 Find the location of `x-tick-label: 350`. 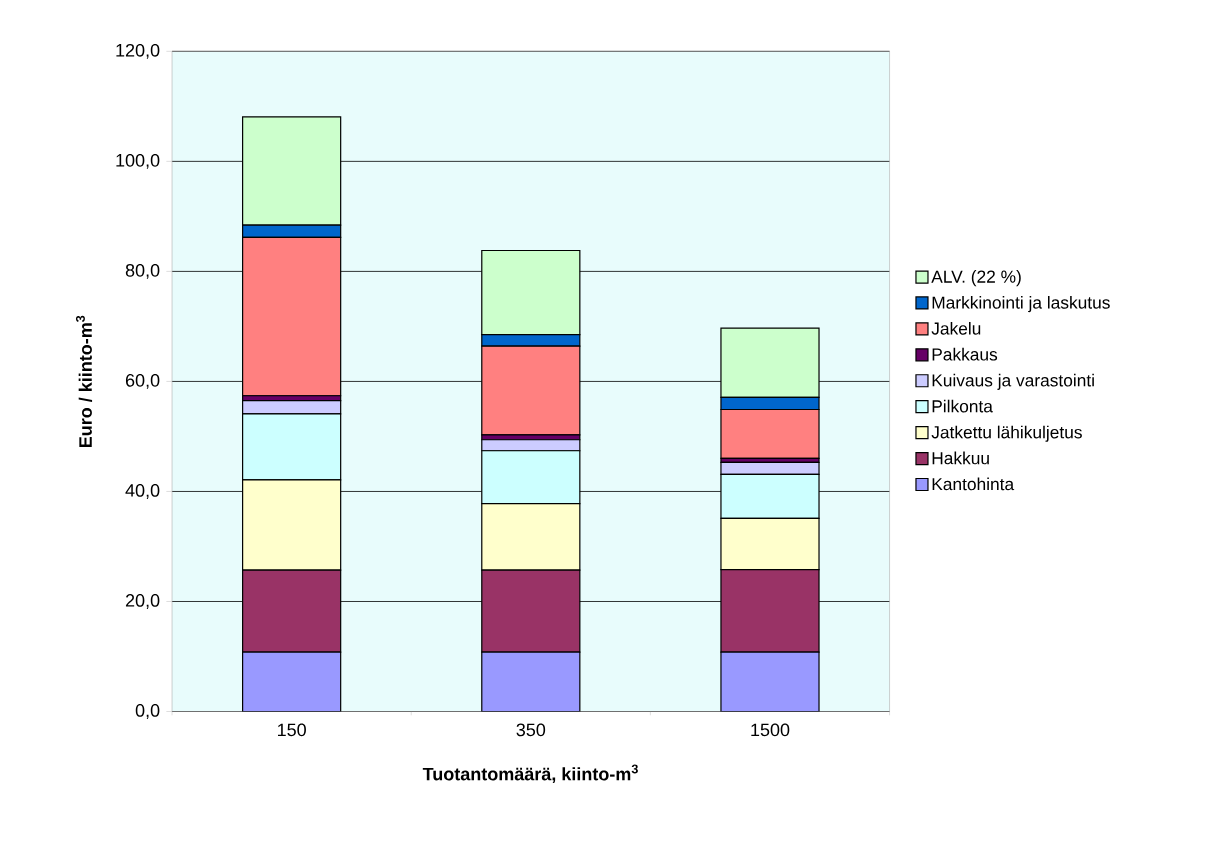

x-tick-label: 350 is located at coordinates (531, 730).